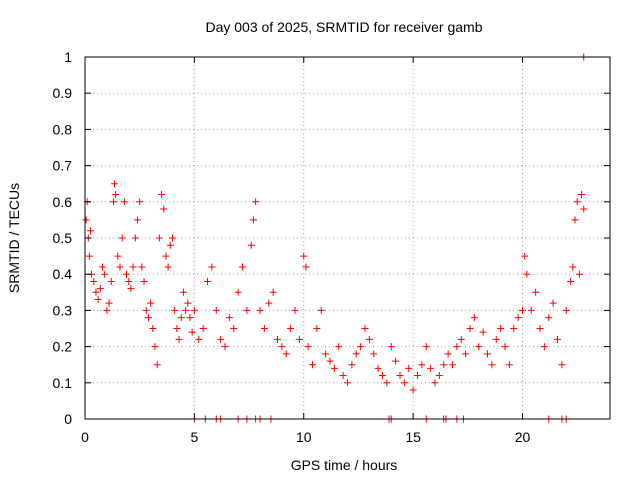 This screenshot has width=640, height=480. Describe the element at coordinates (344, 465) in the screenshot. I see `x-axis-label: GPS time / hours` at that location.